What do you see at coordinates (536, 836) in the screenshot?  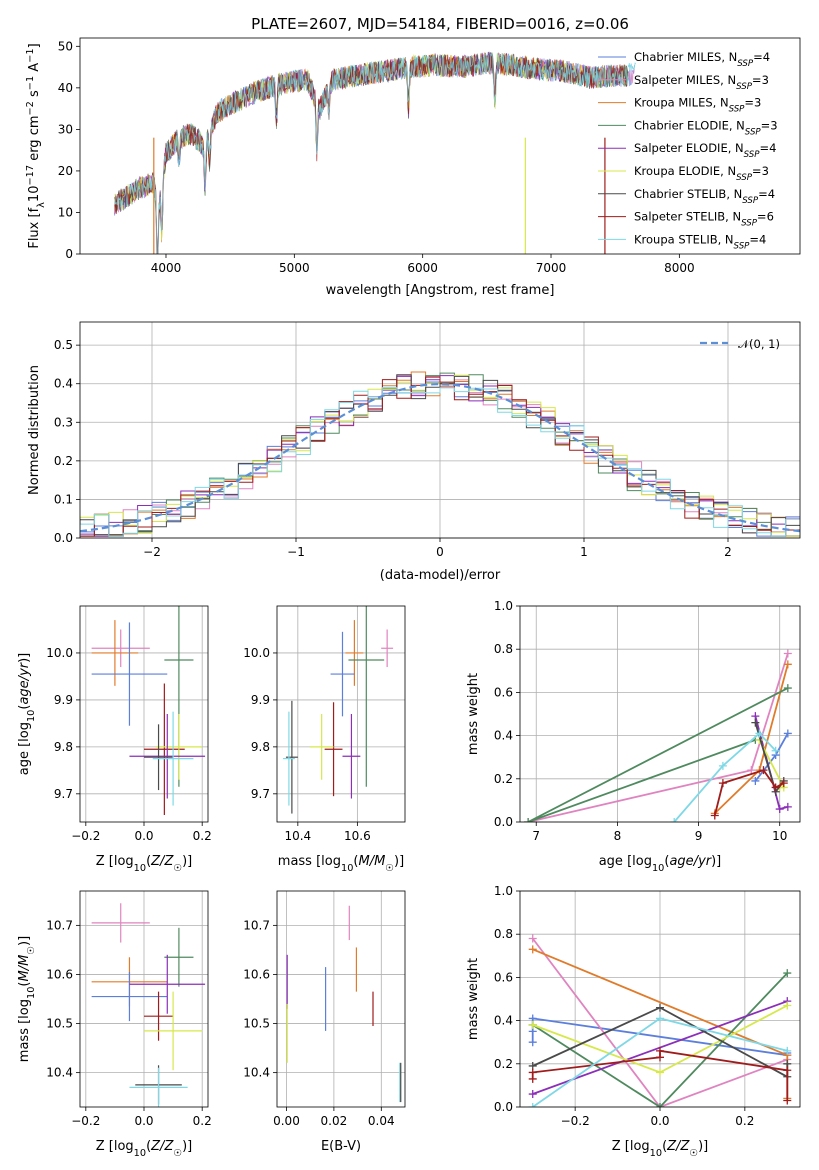 I see `x-tick-label: 7` at bounding box center [536, 836].